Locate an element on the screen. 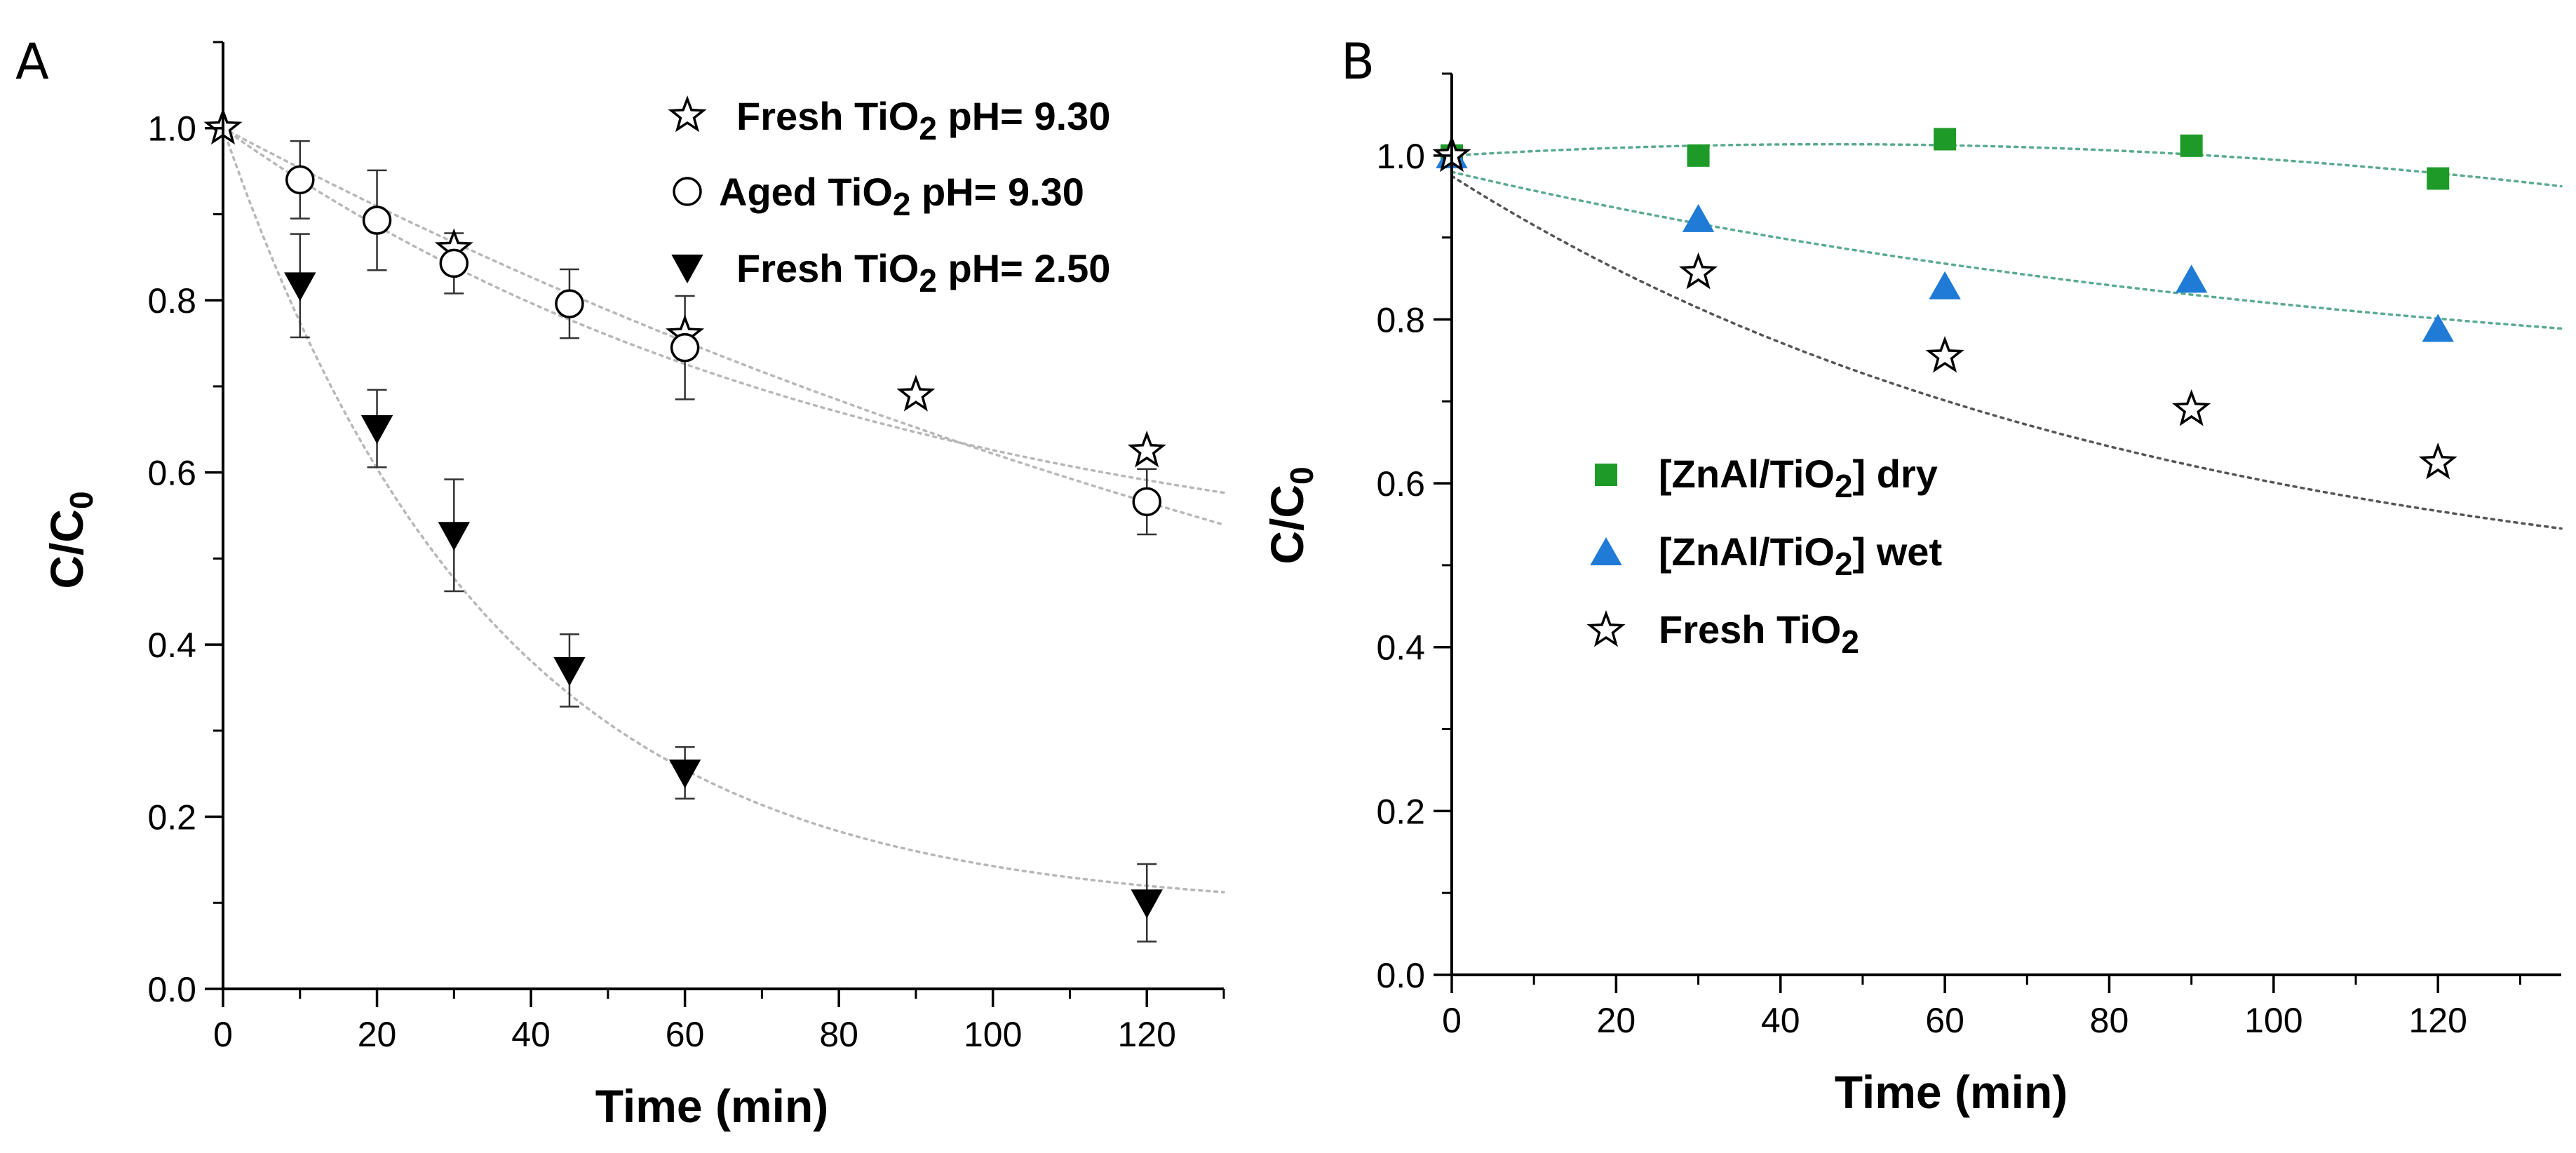 The height and width of the screenshot is (1153, 2576). legend-label: Aged TiO2 pH= 9.30 is located at coordinates (901, 196).